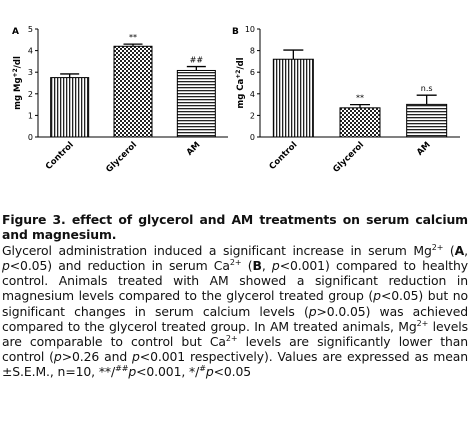  I want to click on y-tick-label: 6, so click(252, 72).